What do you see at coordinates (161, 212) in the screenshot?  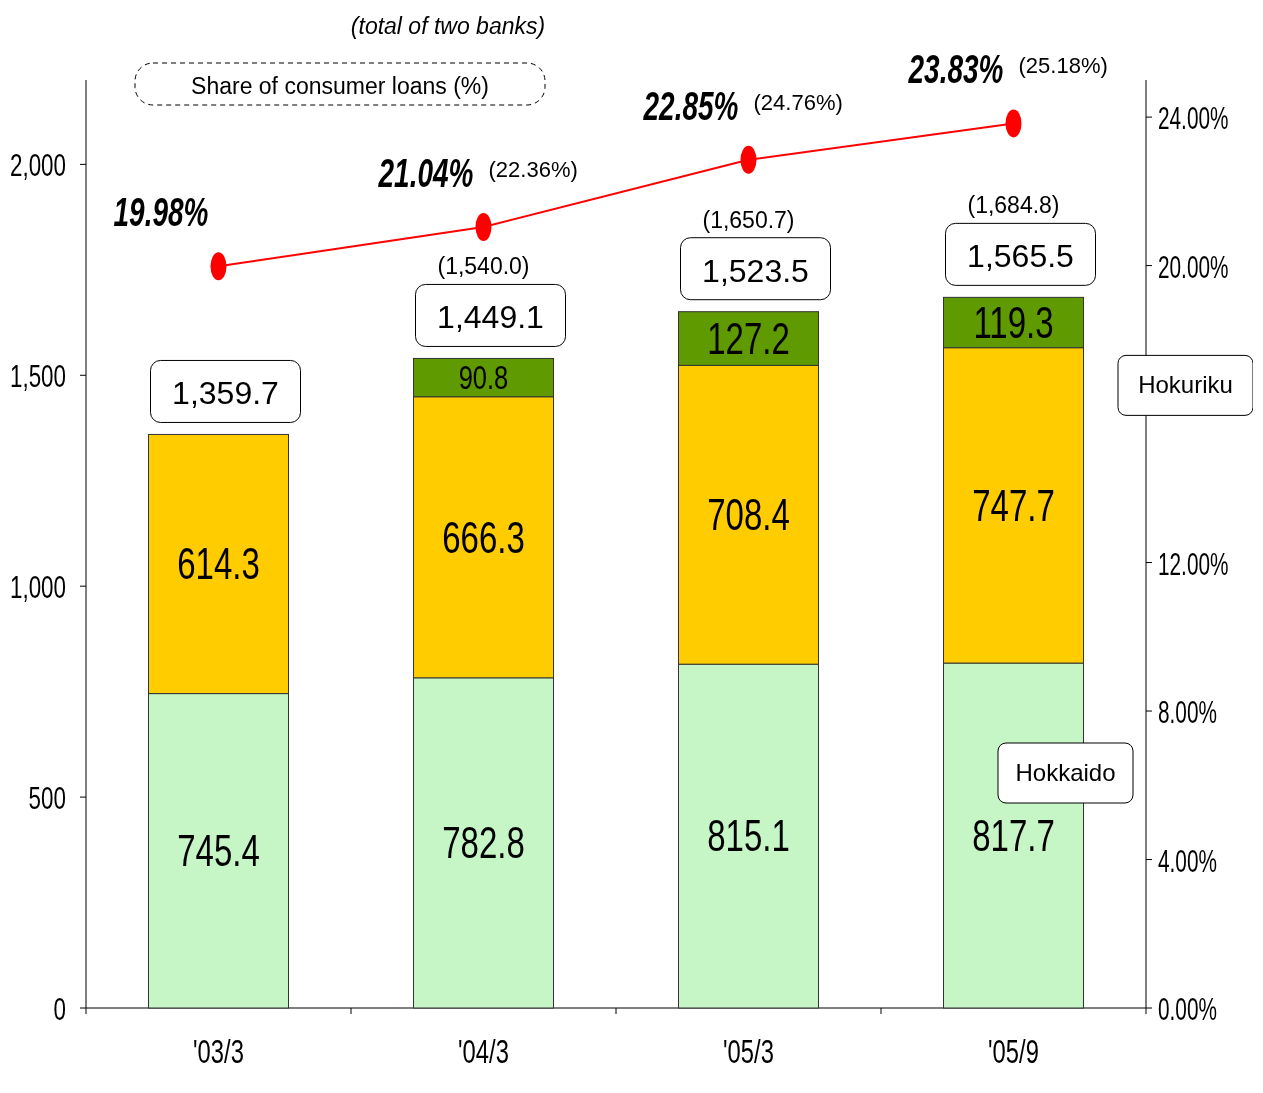 I see `data-label: 19.98%` at bounding box center [161, 212].